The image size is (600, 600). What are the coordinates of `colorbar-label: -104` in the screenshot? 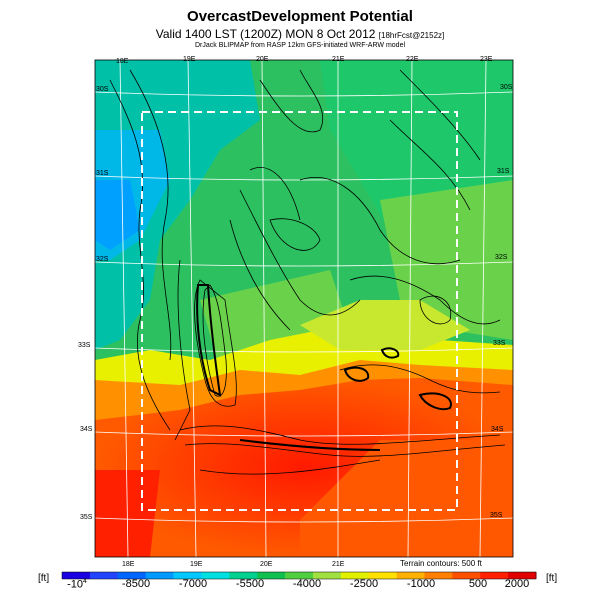 It's located at (77, 584).